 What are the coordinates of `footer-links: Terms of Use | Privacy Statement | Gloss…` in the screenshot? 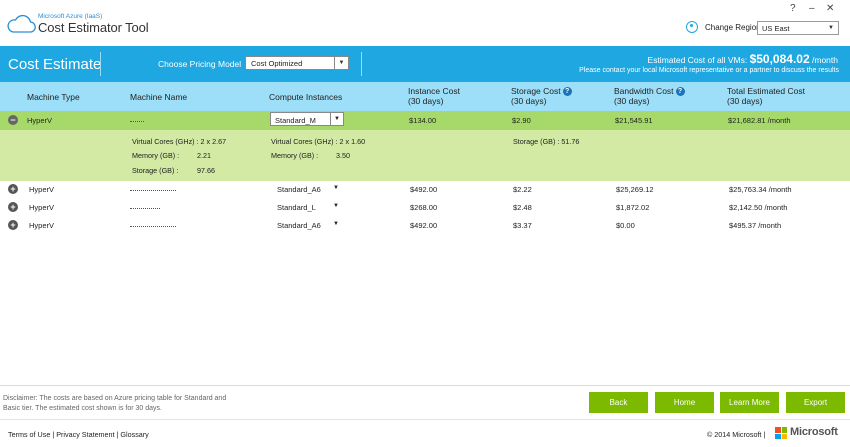 It's located at (78, 434).